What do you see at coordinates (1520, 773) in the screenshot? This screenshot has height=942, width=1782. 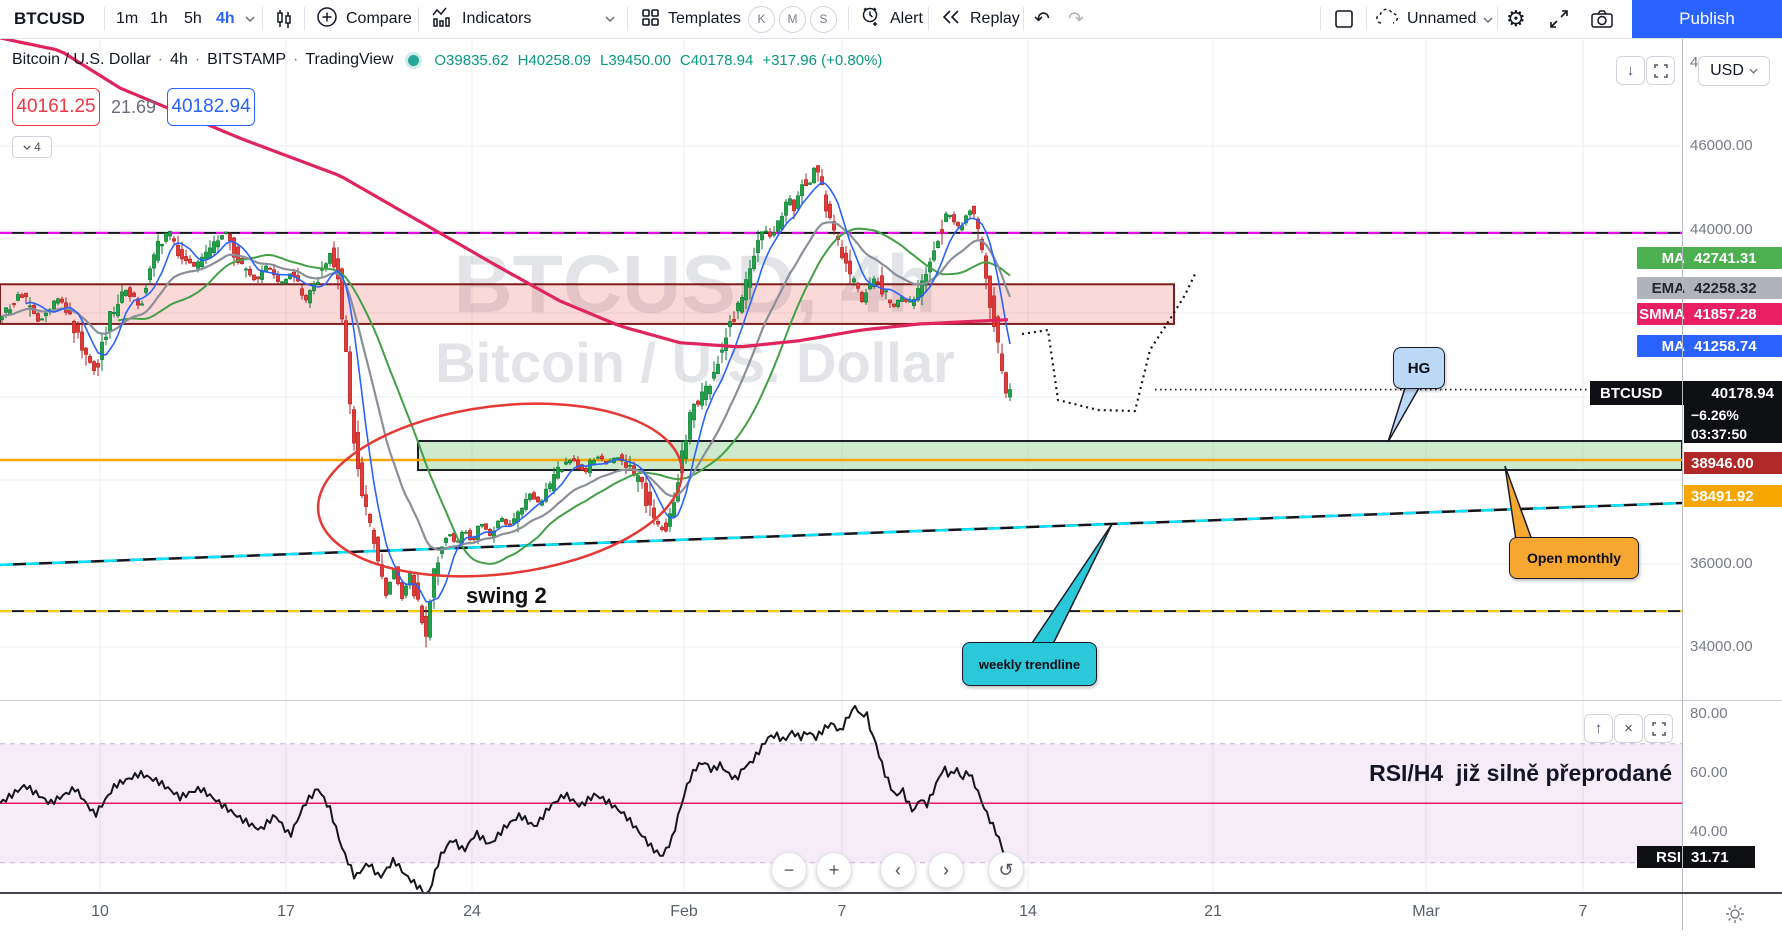 I see `rsi-note-text: RSI/H4 již silně přeprodané` at bounding box center [1520, 773].